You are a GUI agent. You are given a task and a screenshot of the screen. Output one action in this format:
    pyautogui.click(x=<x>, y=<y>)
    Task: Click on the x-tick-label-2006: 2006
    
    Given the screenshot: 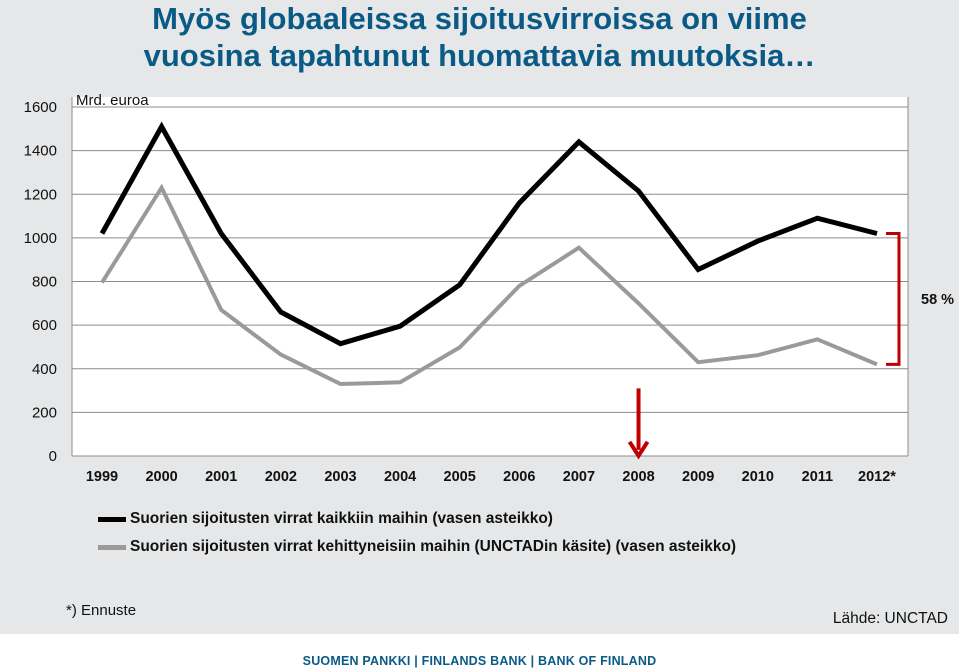 What is the action you would take?
    pyautogui.click(x=519, y=477)
    